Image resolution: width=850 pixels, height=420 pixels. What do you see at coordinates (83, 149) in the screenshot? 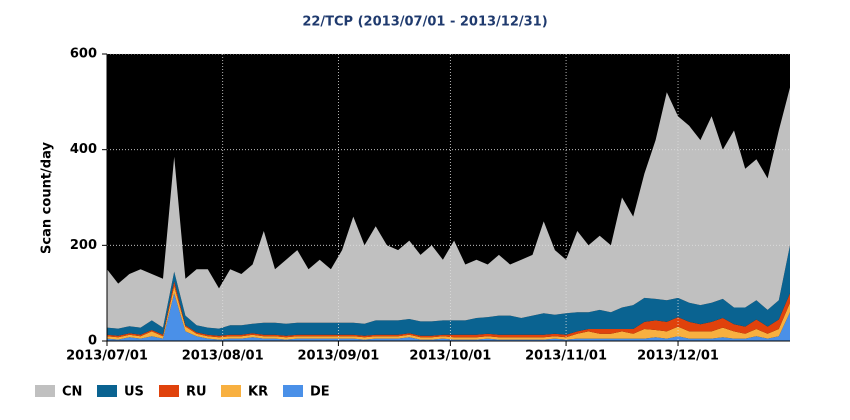
I see `y-tick-label: 400` at bounding box center [83, 149].